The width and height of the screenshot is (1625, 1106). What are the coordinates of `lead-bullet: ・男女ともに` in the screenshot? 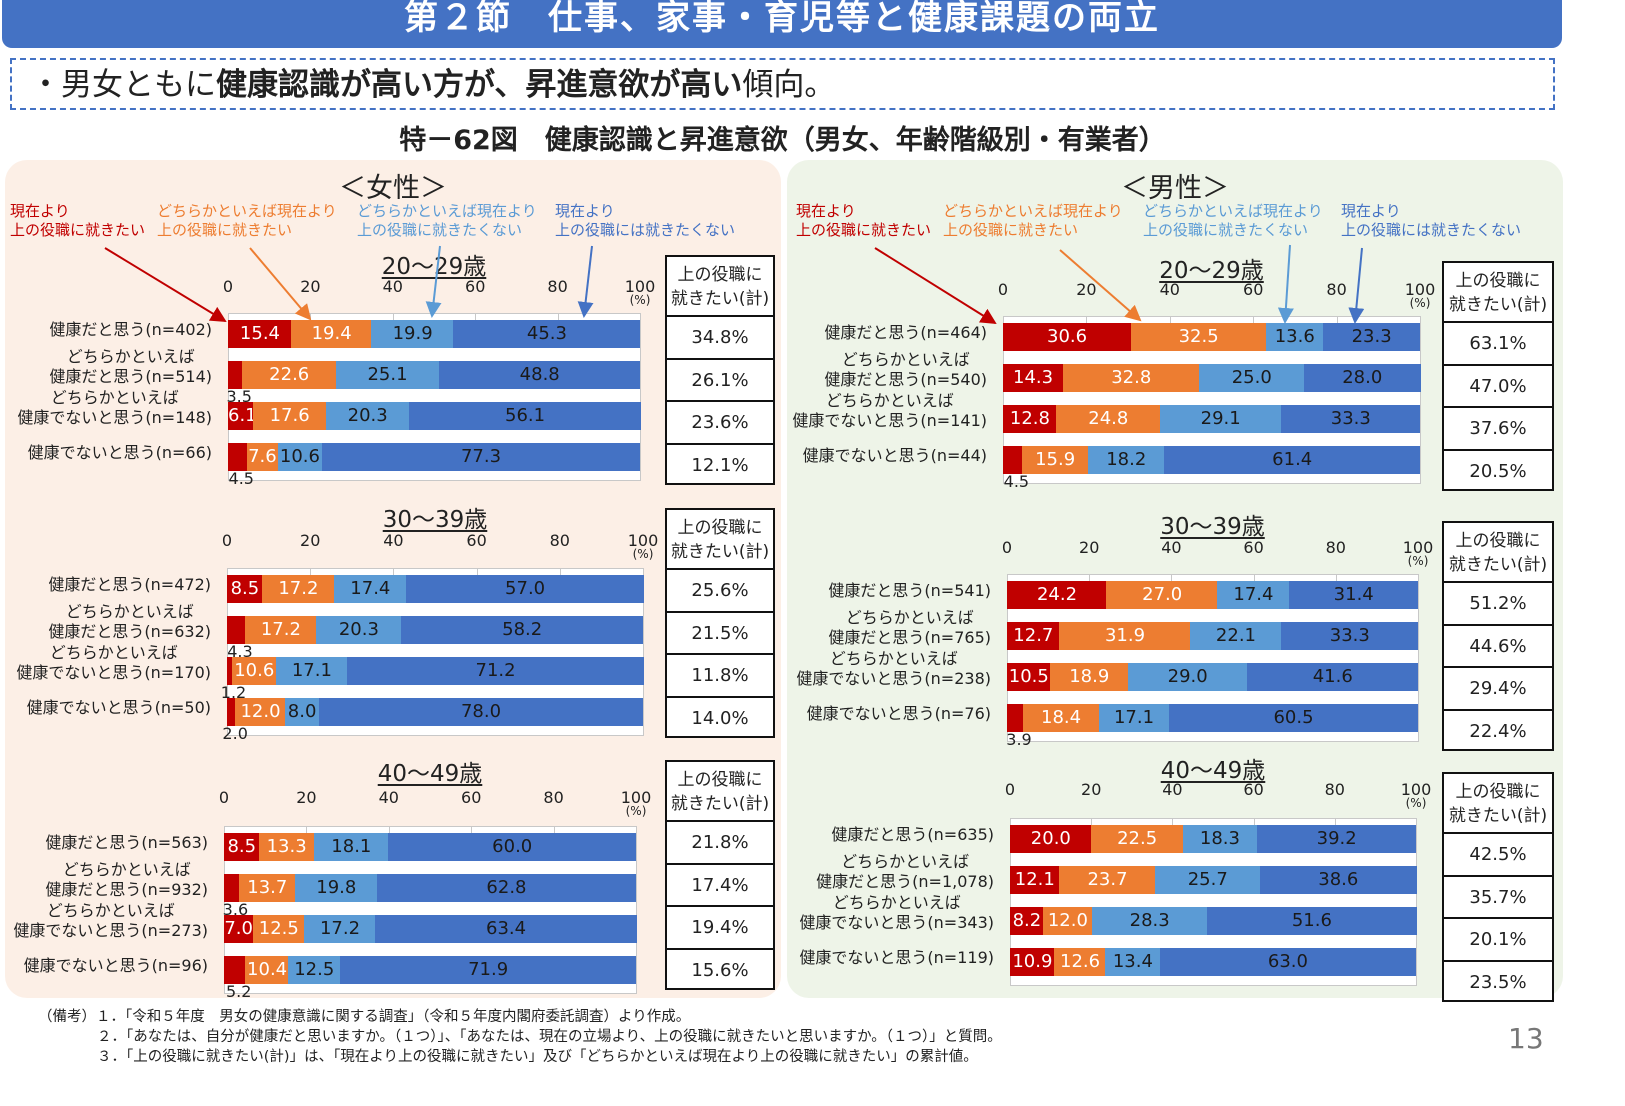 It's located at (123, 85).